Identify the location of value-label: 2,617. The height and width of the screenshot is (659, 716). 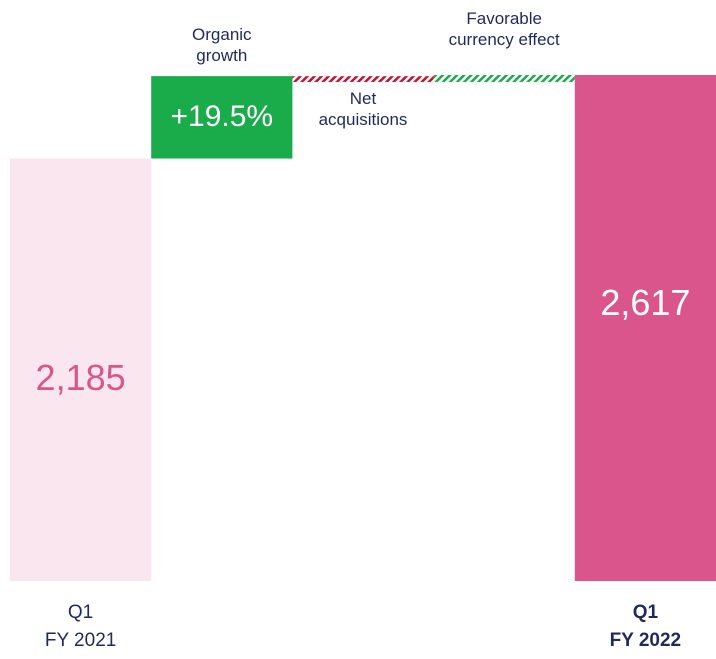
(645, 302).